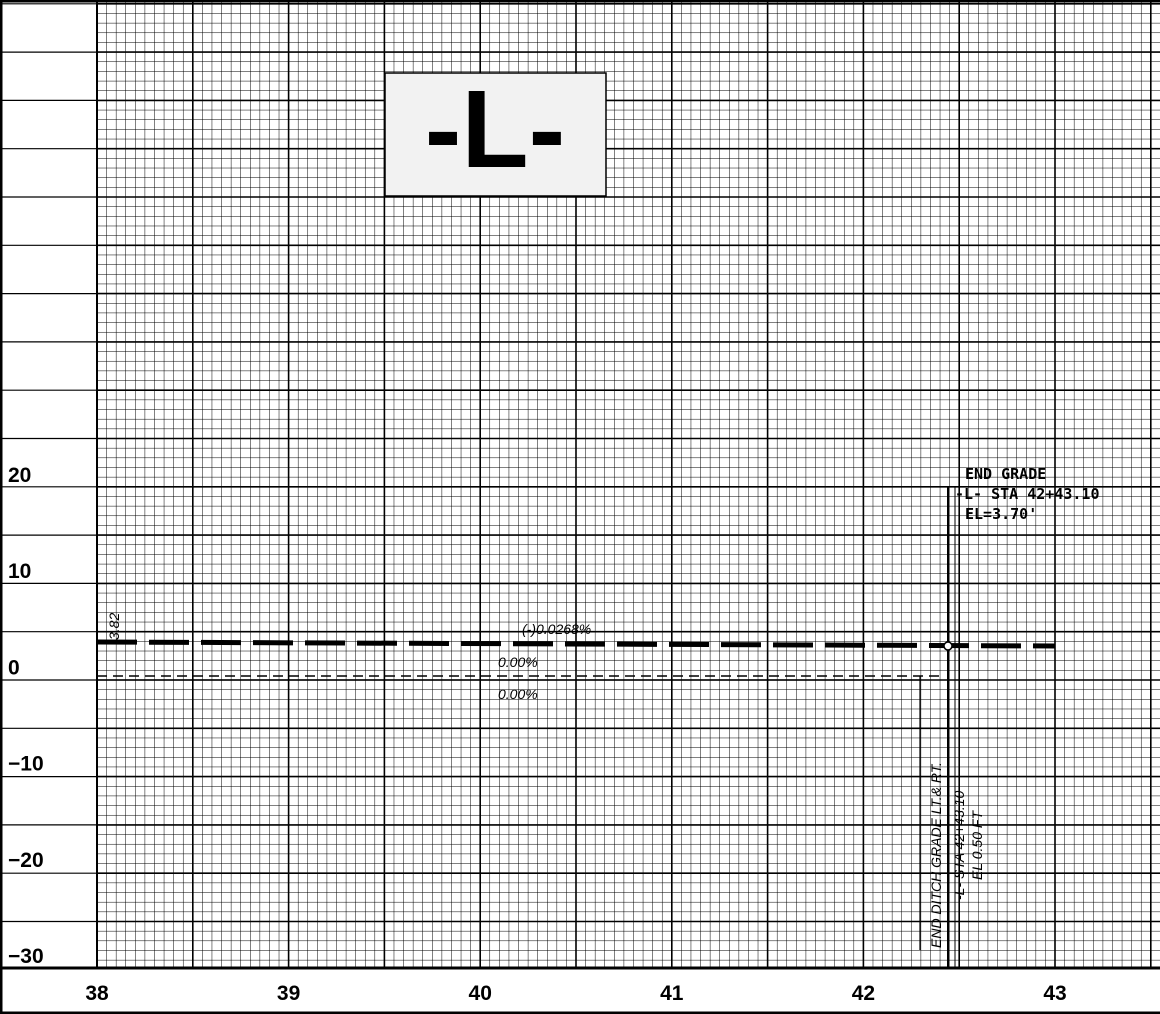  Describe the element at coordinates (1054, 993) in the screenshot. I see `x-label: 43` at that location.